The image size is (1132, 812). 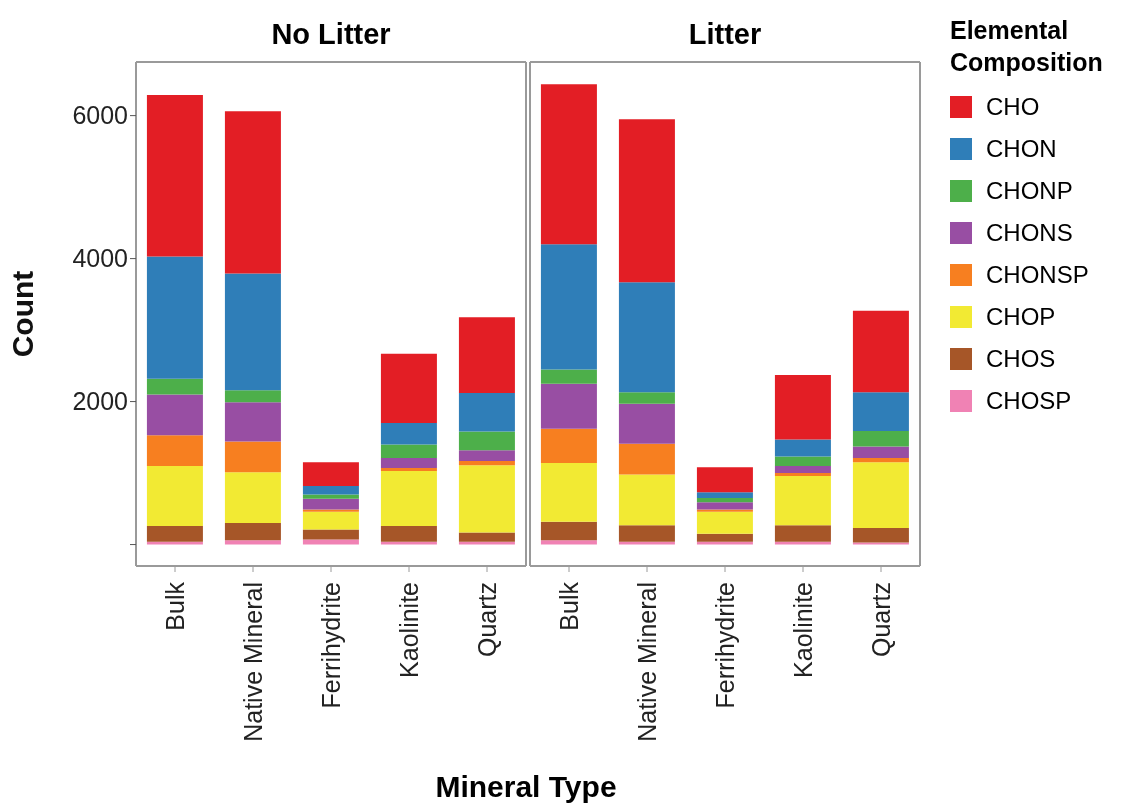 What do you see at coordinates (526, 787) in the screenshot?
I see `x-axis-title: Mineral Type` at bounding box center [526, 787].